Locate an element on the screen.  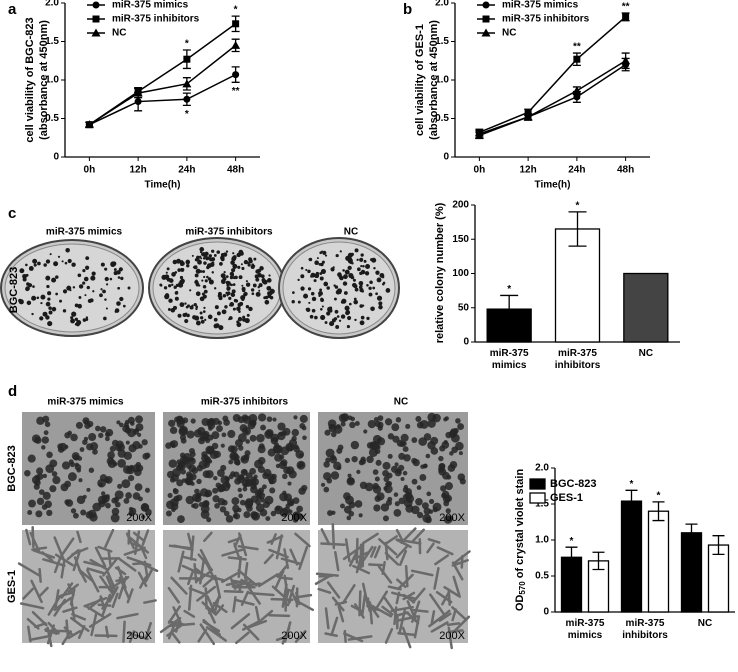
y-axis-label-part: 570 is located at coordinates (522, 588).